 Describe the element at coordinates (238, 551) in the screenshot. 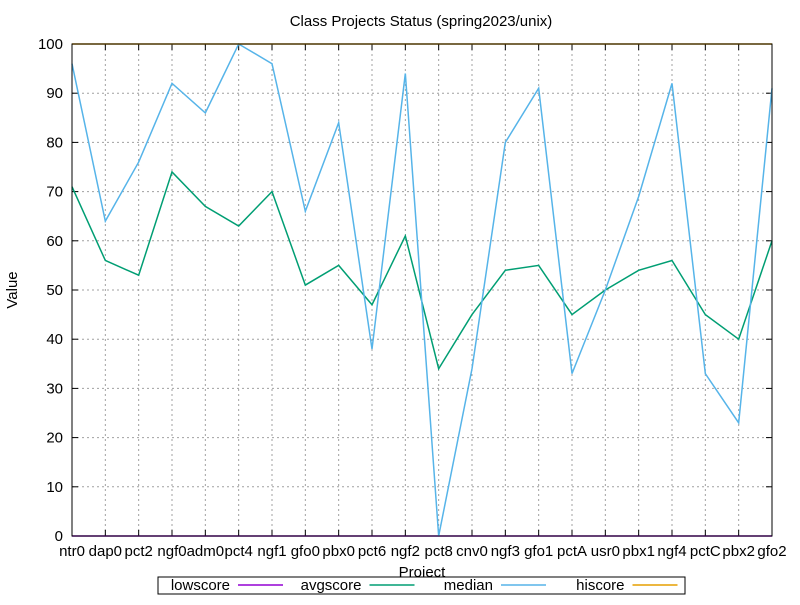

I see `x-tick-label: pct4` at that location.